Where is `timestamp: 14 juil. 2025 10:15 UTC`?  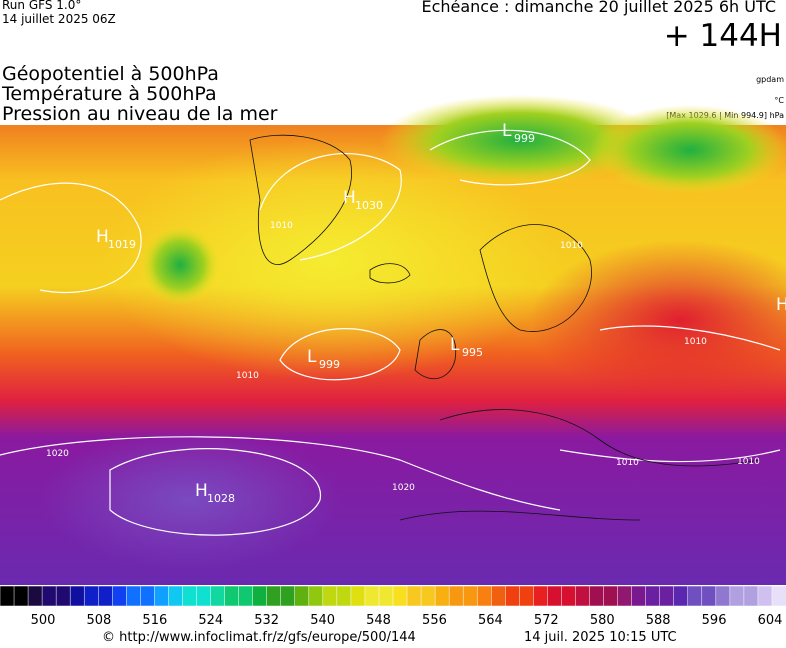
timestamp: 14 juil. 2025 10:15 UTC is located at coordinates (600, 637).